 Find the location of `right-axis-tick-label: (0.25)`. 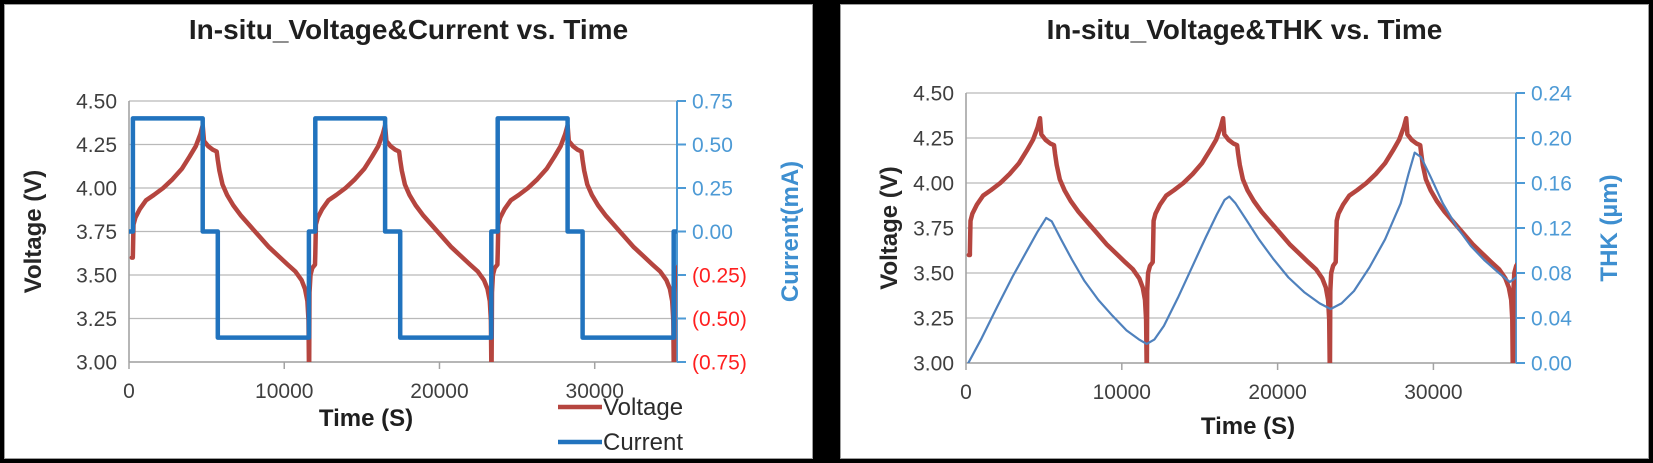

right-axis-tick-label: (0.25) is located at coordinates (719, 275).